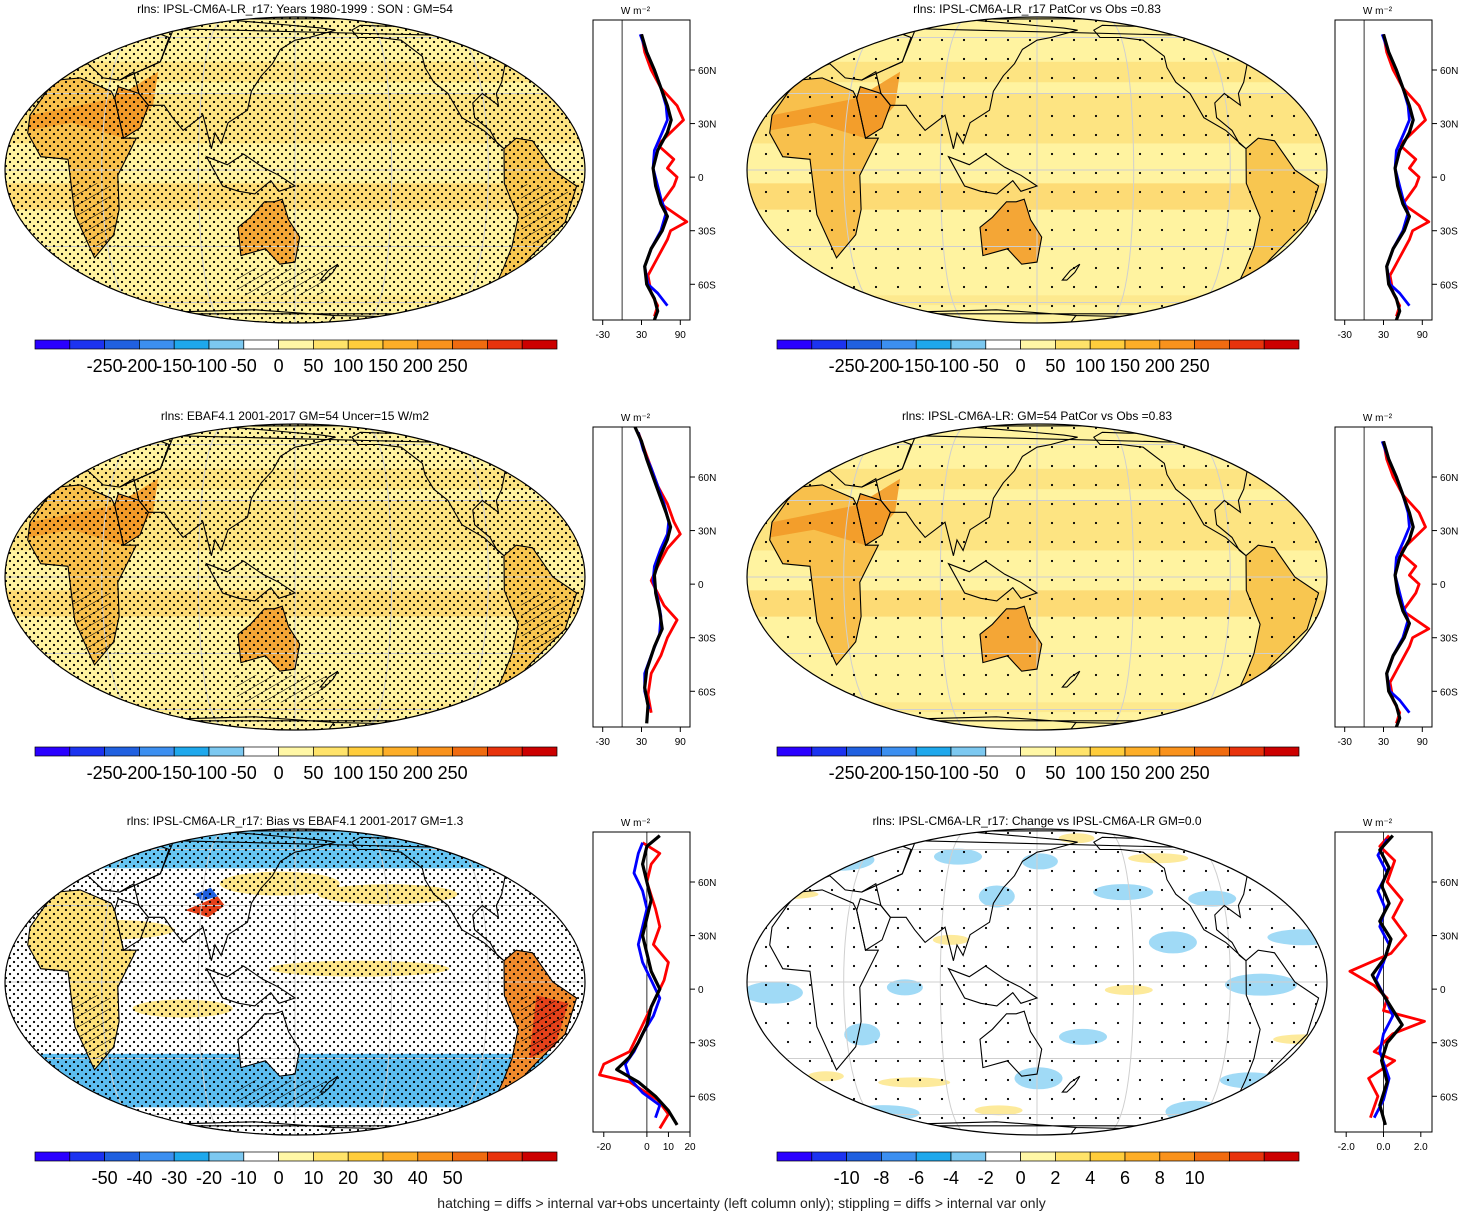 The height and width of the screenshot is (1215, 1483). What do you see at coordinates (329, 1084) in the screenshot?
I see `coastline-newzealand` at bounding box center [329, 1084].